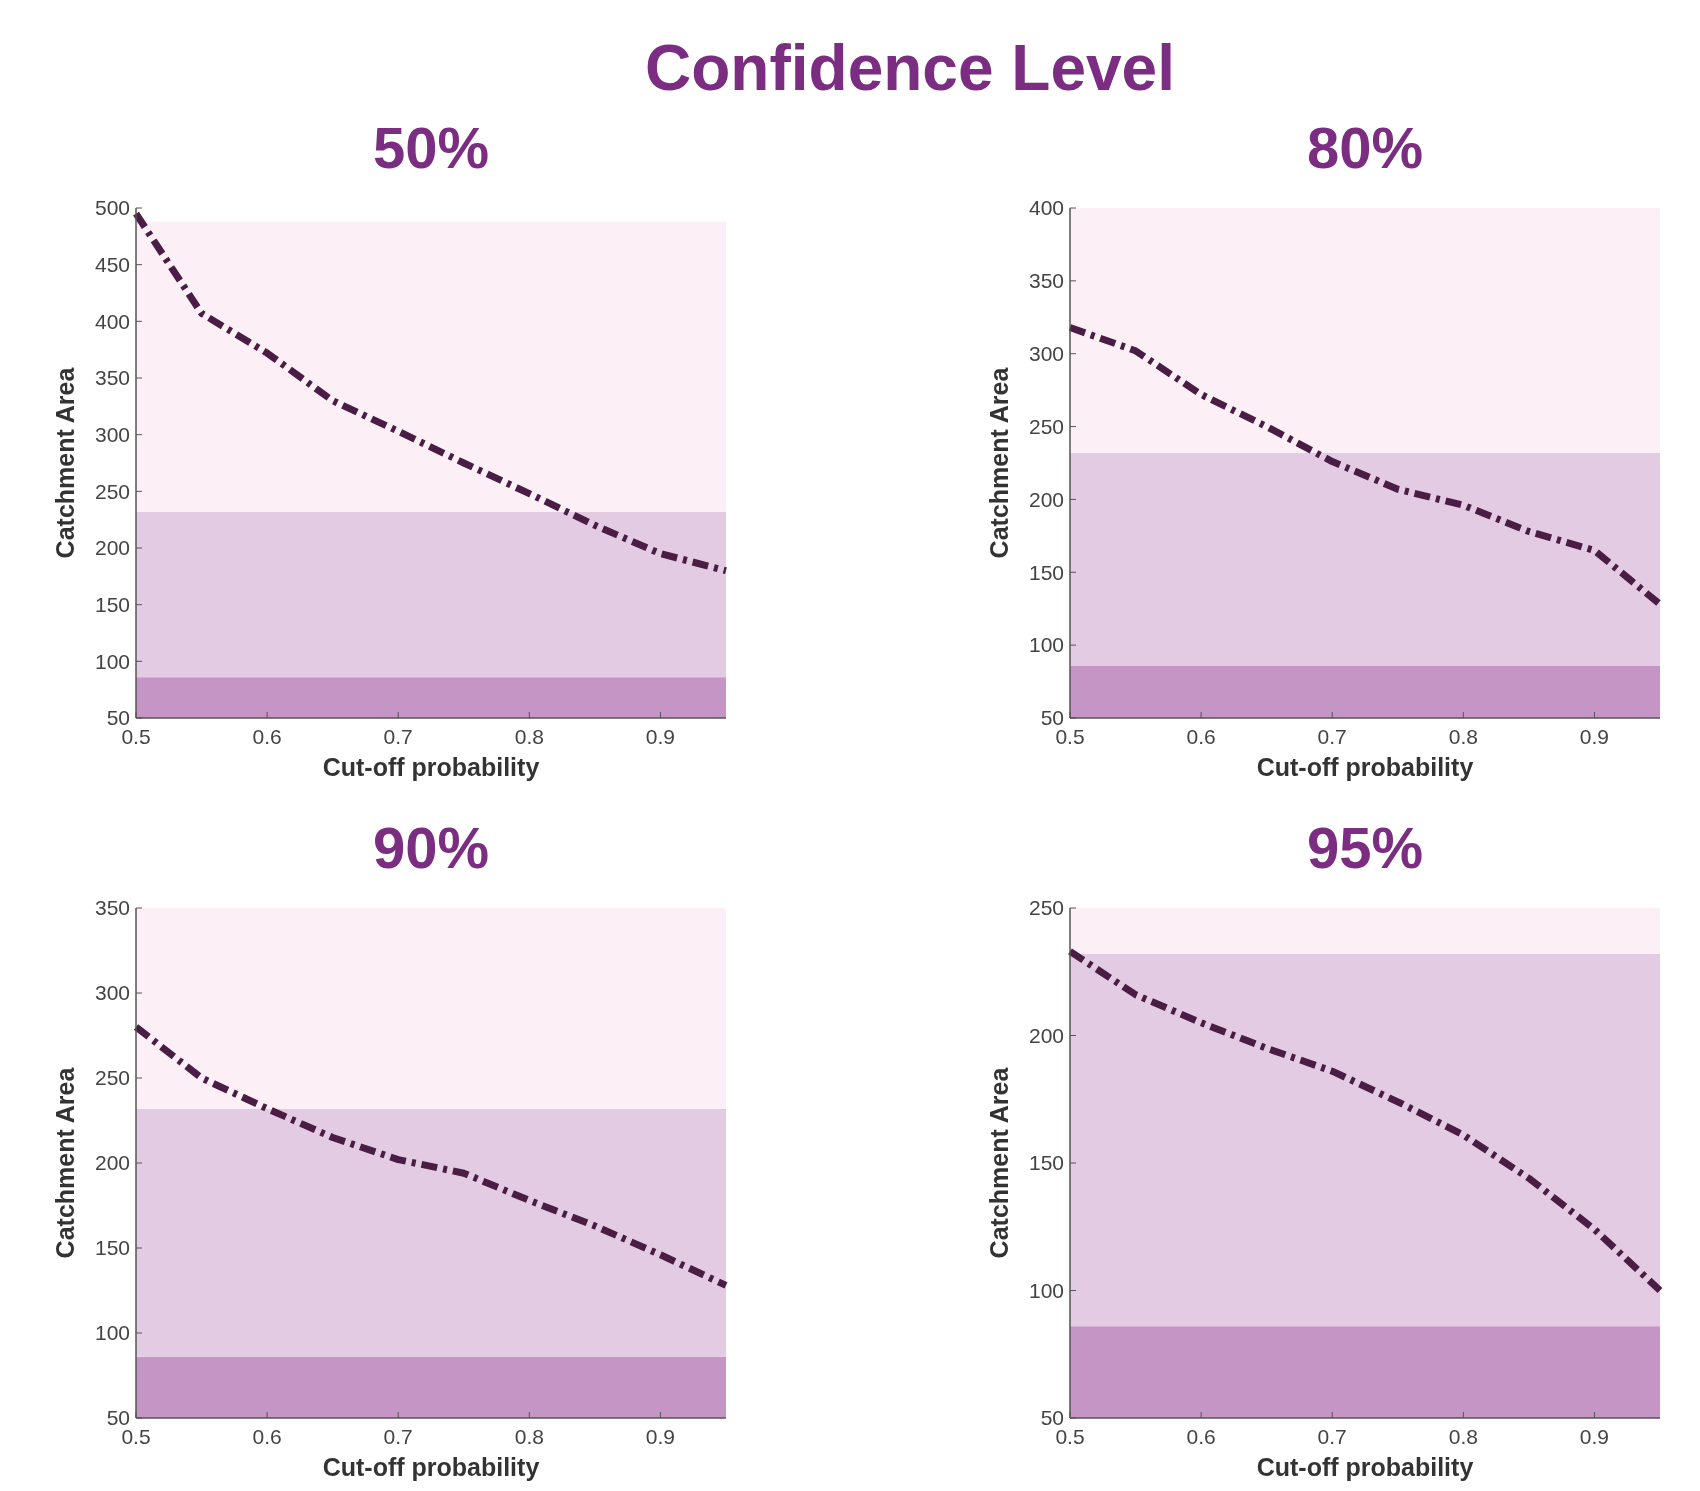  Describe the element at coordinates (1365, 147) in the screenshot. I see `chart-title: 80%` at that location.